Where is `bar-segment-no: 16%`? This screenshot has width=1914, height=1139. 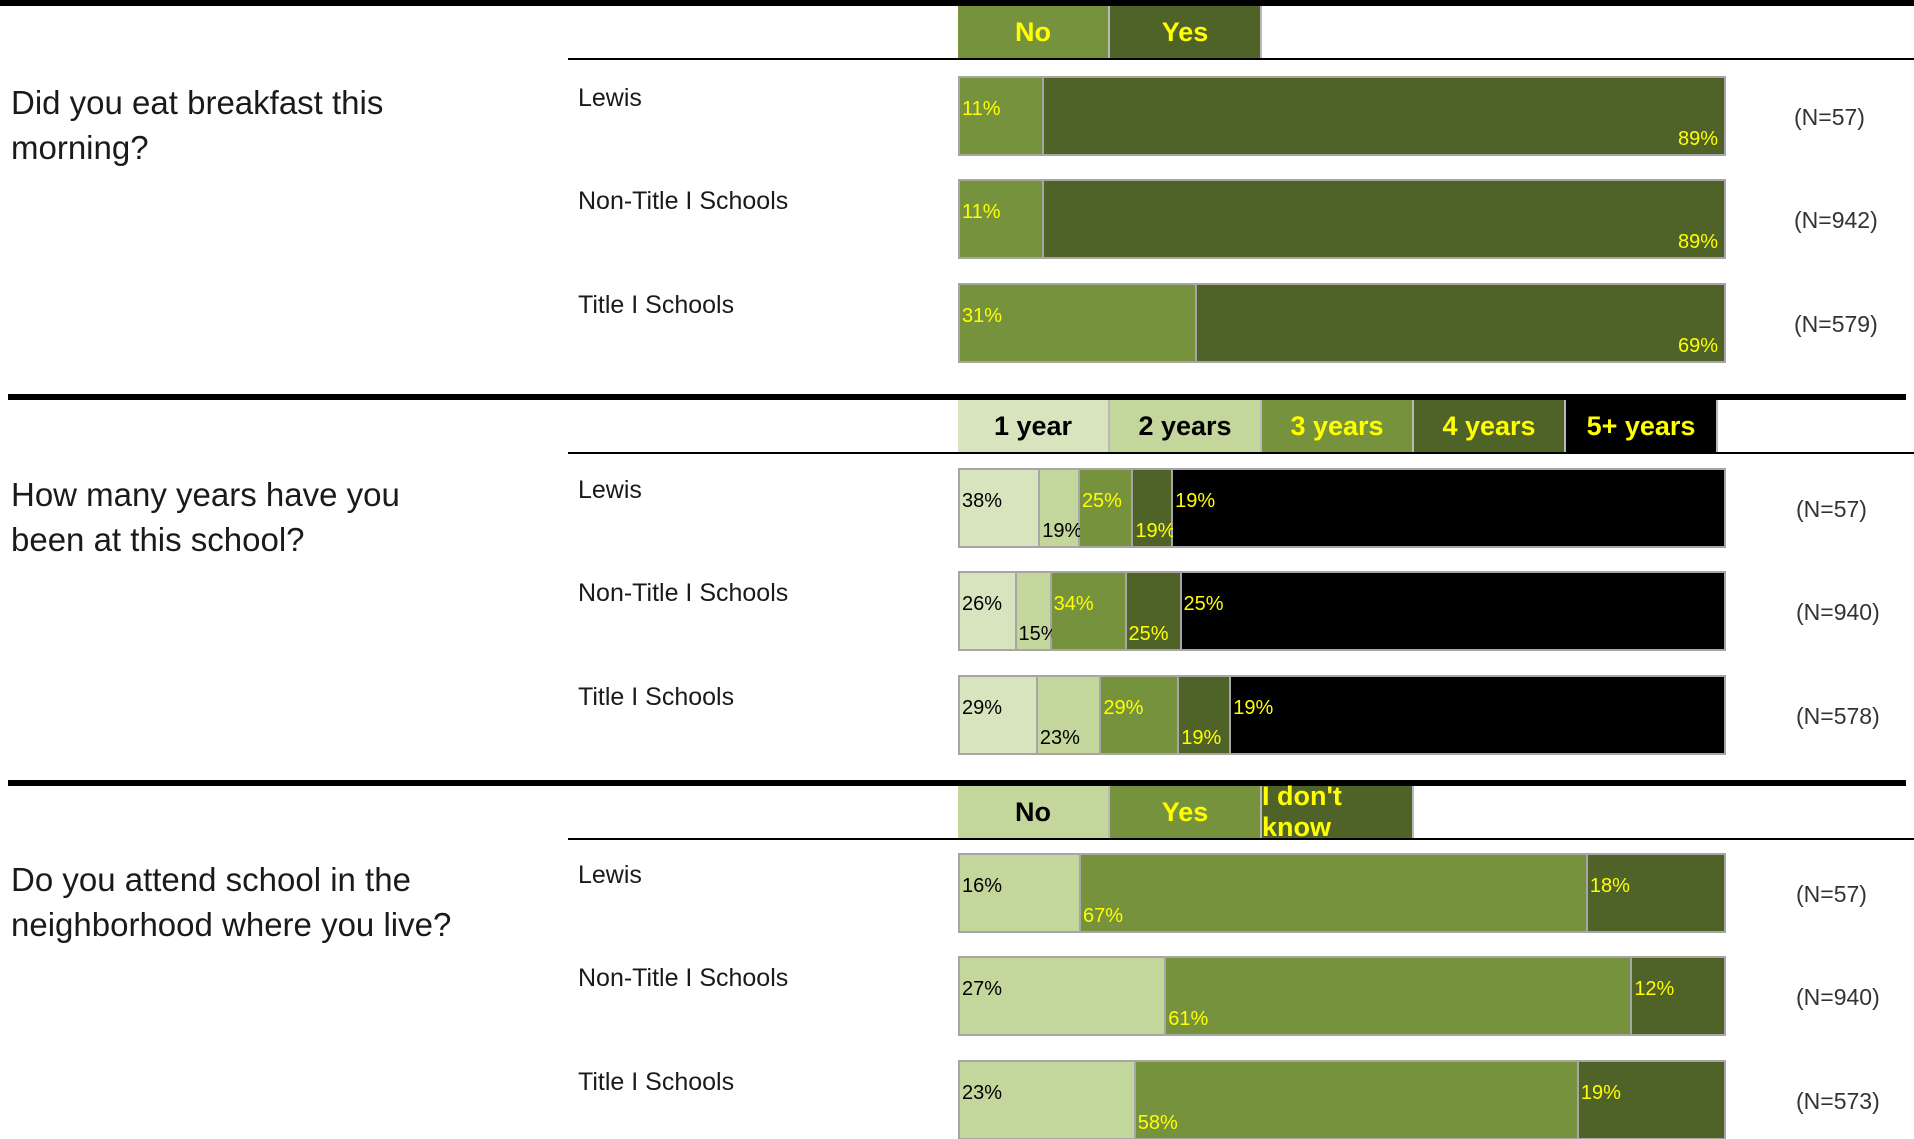
bar-segment-no: 16% is located at coordinates (1021, 893).